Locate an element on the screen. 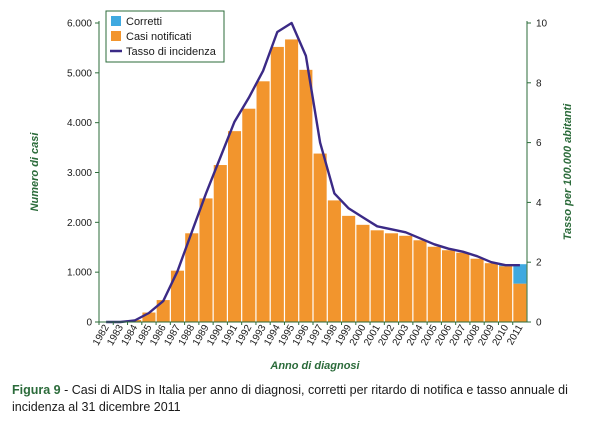  bar-casi-1992 is located at coordinates (249, 215).